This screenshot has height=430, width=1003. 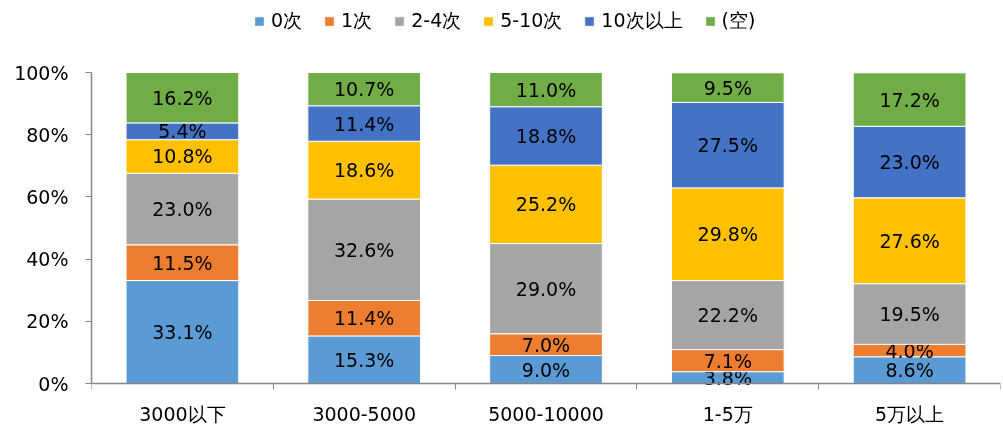 I want to click on data-label: 10.7%, so click(x=364, y=89).